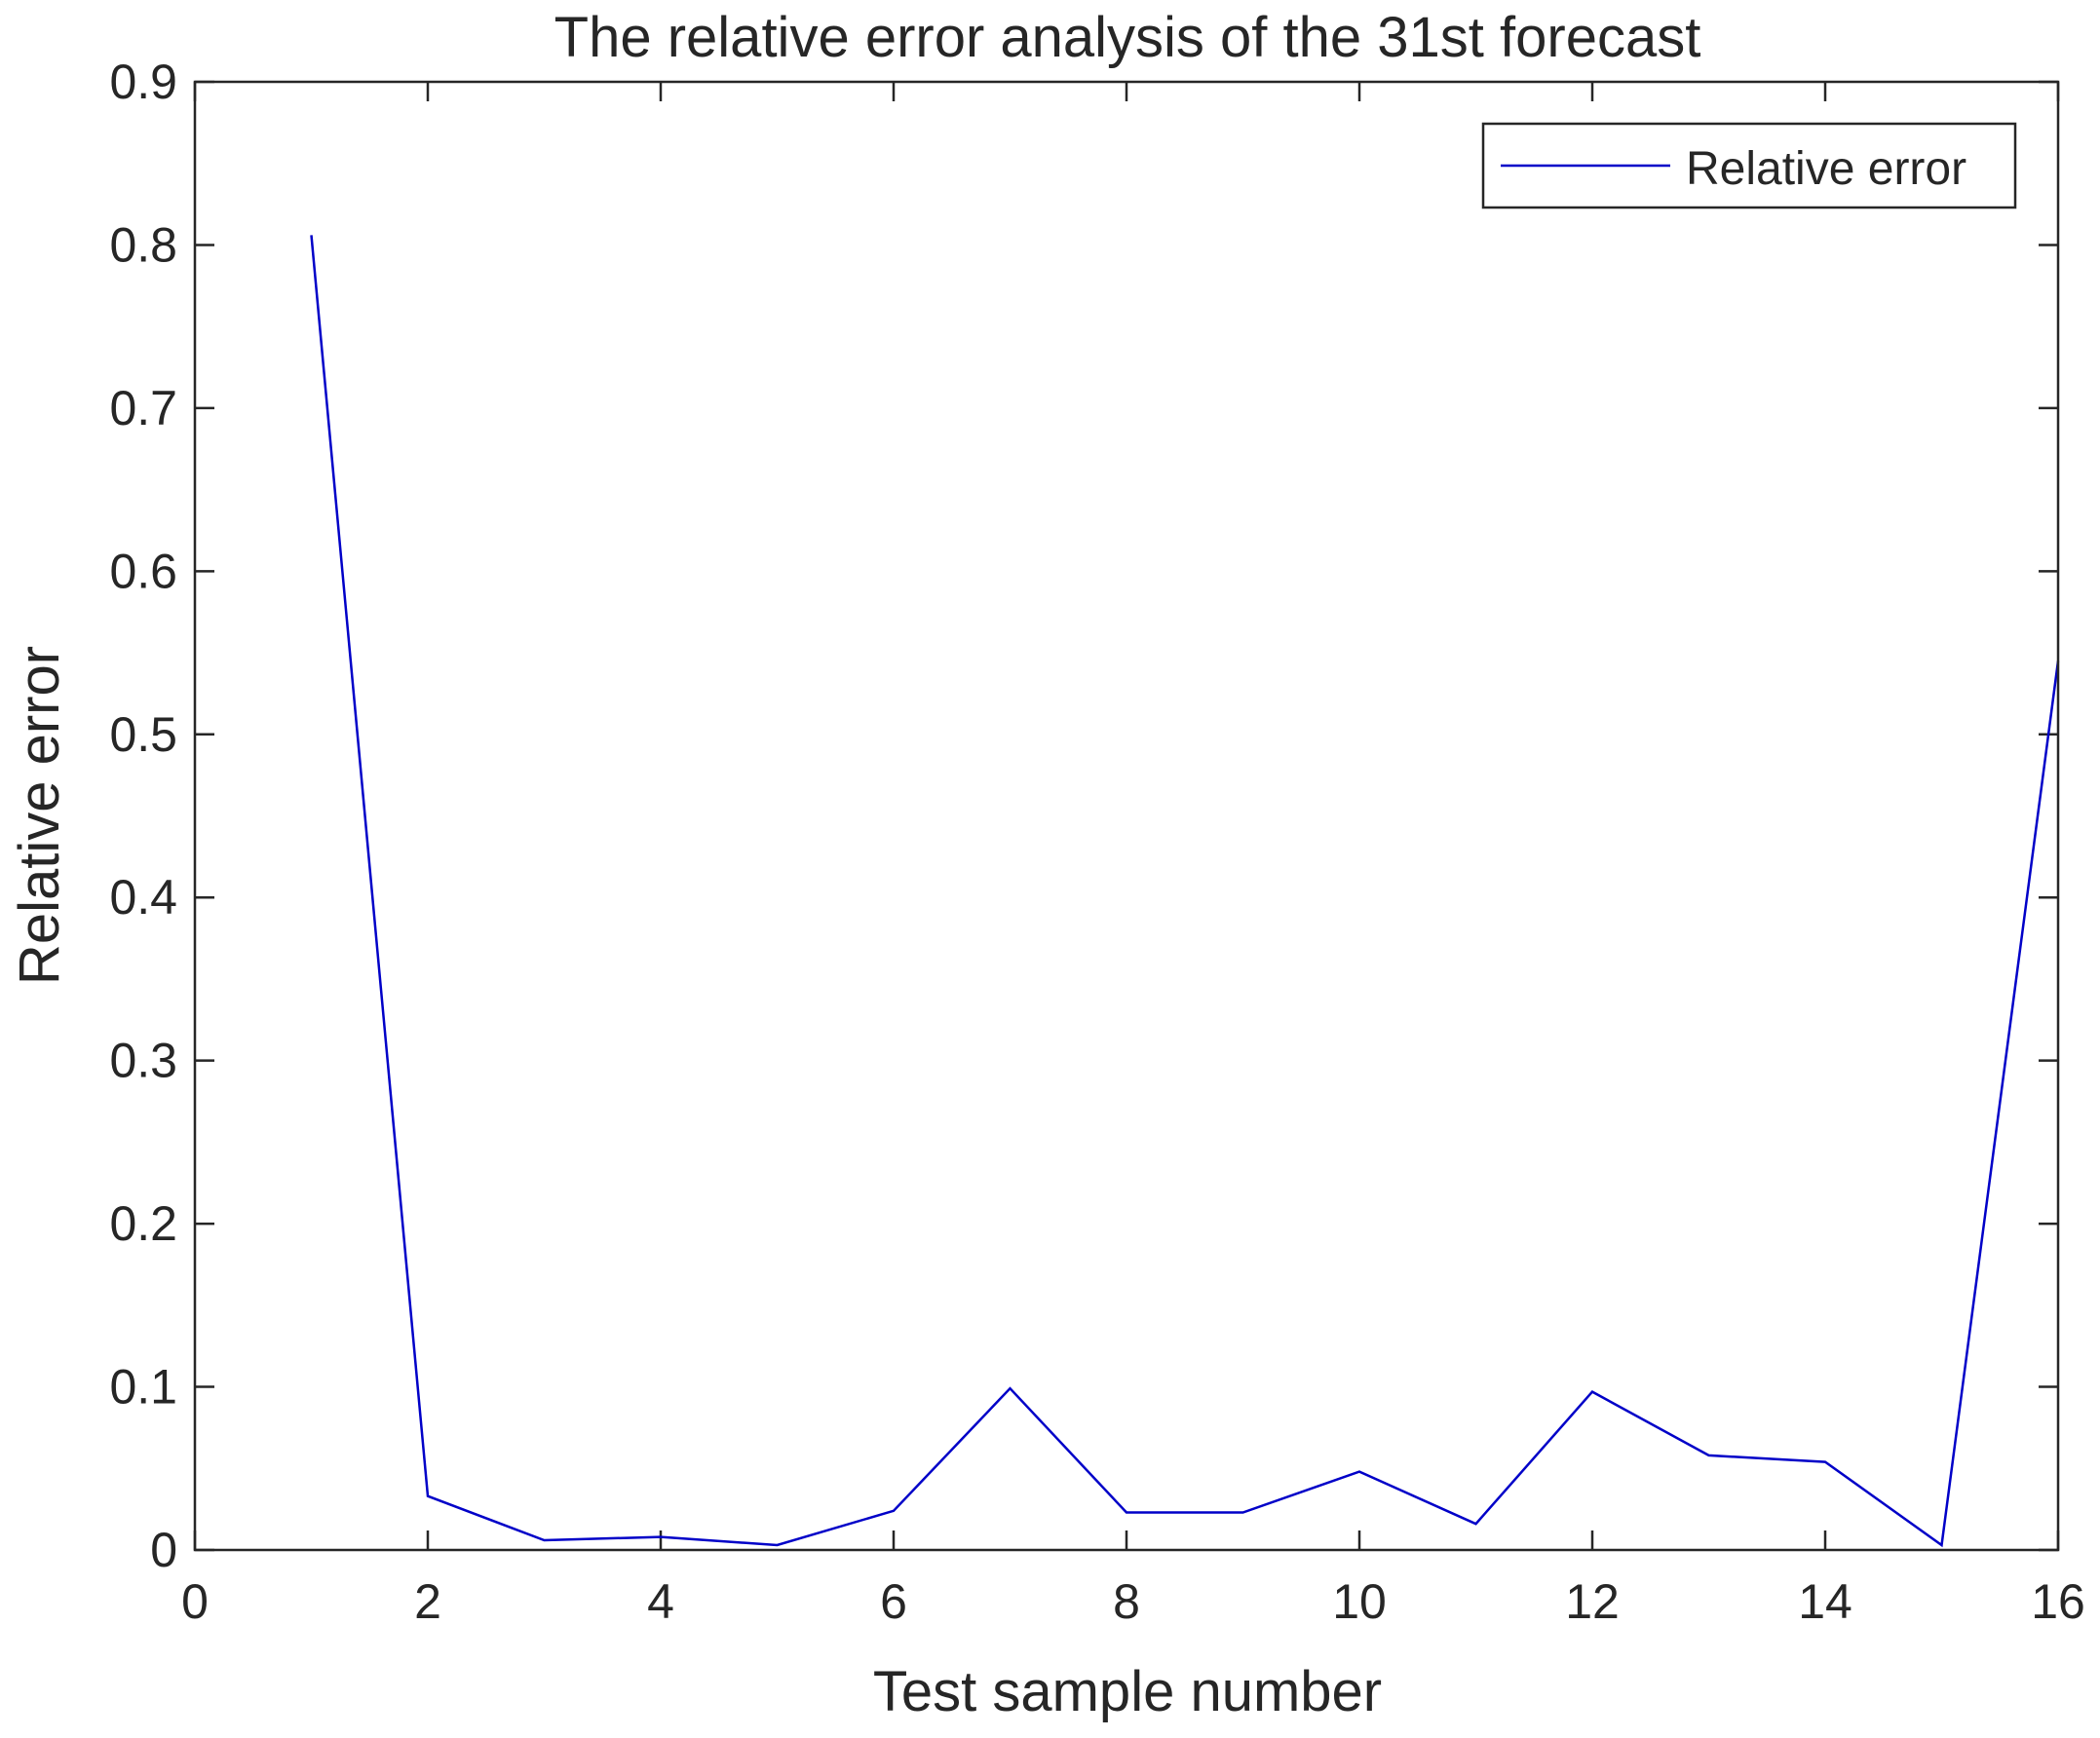 The width and height of the screenshot is (2100, 1738). Describe the element at coordinates (163, 1550) in the screenshot. I see `y-tick-label: 0` at that location.